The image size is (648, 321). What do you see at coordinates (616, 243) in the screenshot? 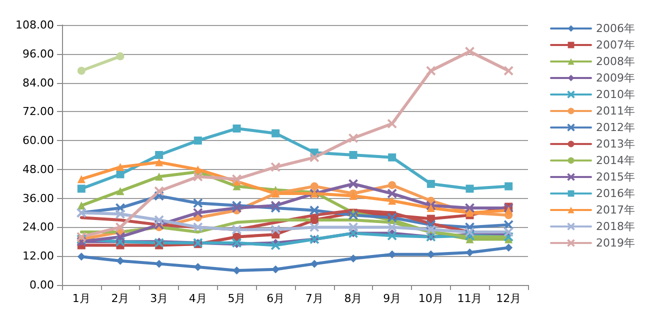
I see `legend-label: 2019年` at bounding box center [616, 243].